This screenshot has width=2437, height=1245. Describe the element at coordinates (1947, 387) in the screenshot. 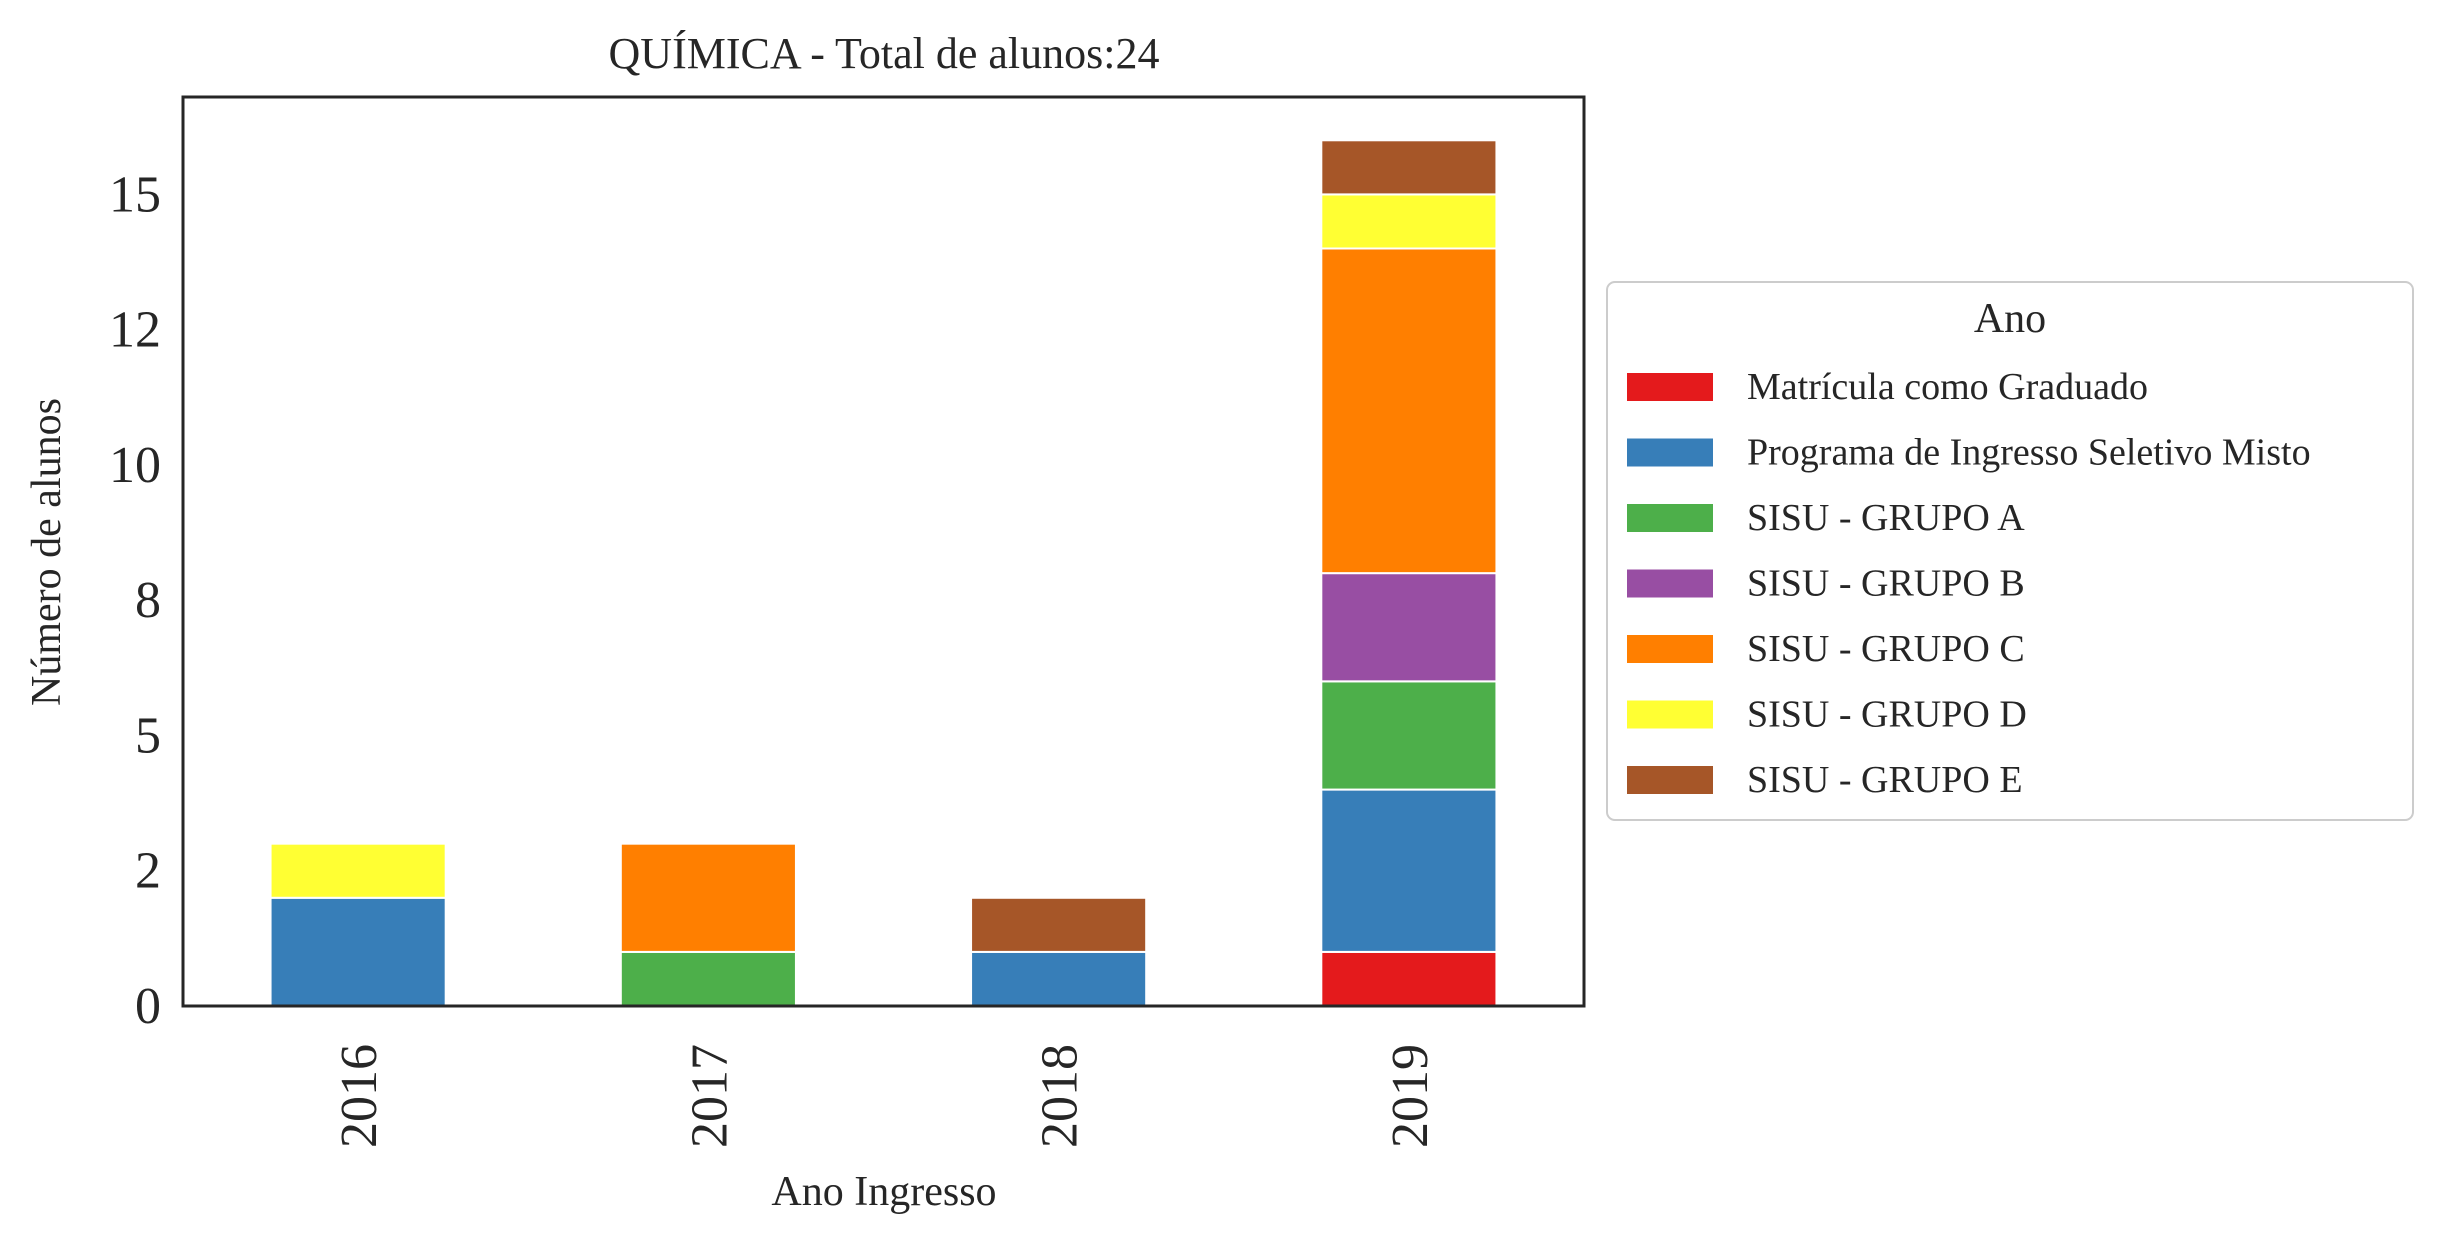

I see `legend-label-1: Matrícula como Graduado` at that location.